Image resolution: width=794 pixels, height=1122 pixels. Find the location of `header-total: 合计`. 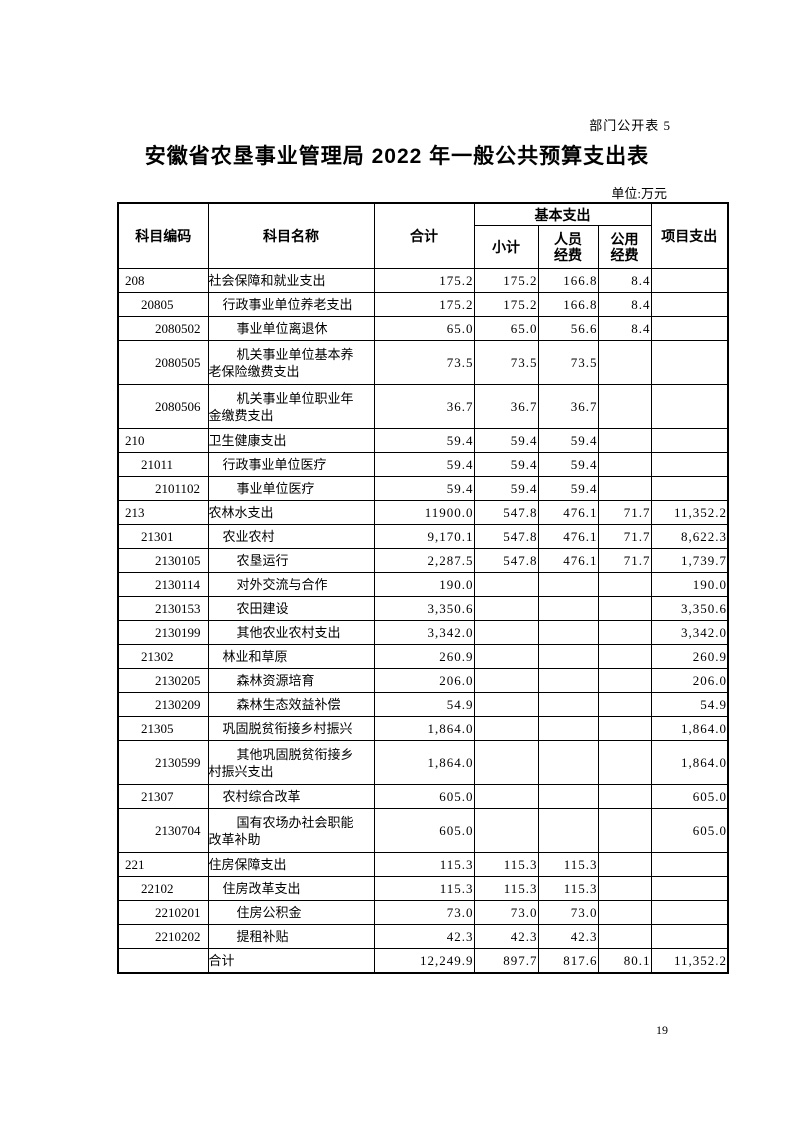

header-total: 合计 is located at coordinates (424, 235).